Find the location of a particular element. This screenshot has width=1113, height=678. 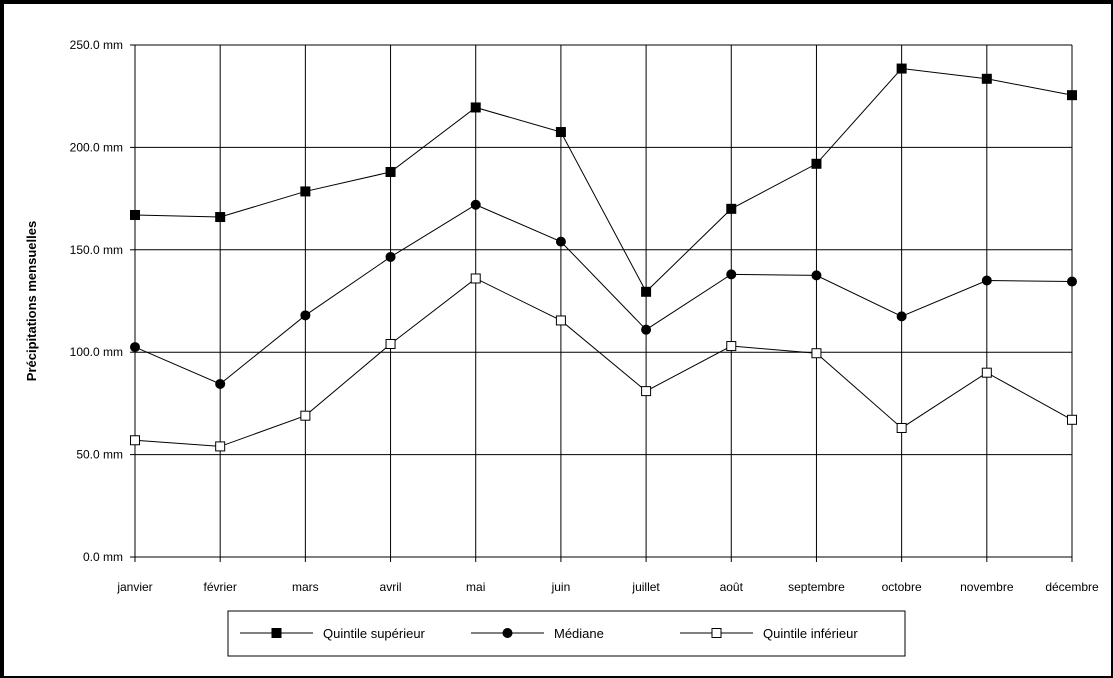

x-tick-label: décembre is located at coordinates (1072, 587).